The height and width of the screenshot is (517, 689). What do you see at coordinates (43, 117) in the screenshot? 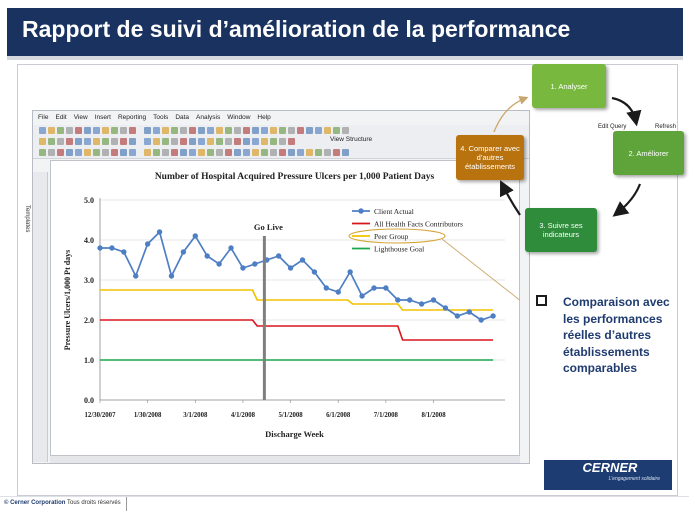
I see `menu-item-file: File` at bounding box center [43, 117].